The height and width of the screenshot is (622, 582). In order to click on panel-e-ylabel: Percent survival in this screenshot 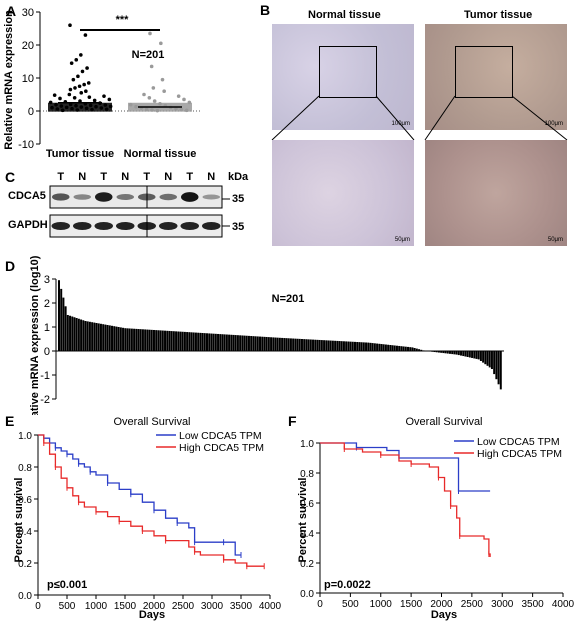, I will do `click(19, 520)`.